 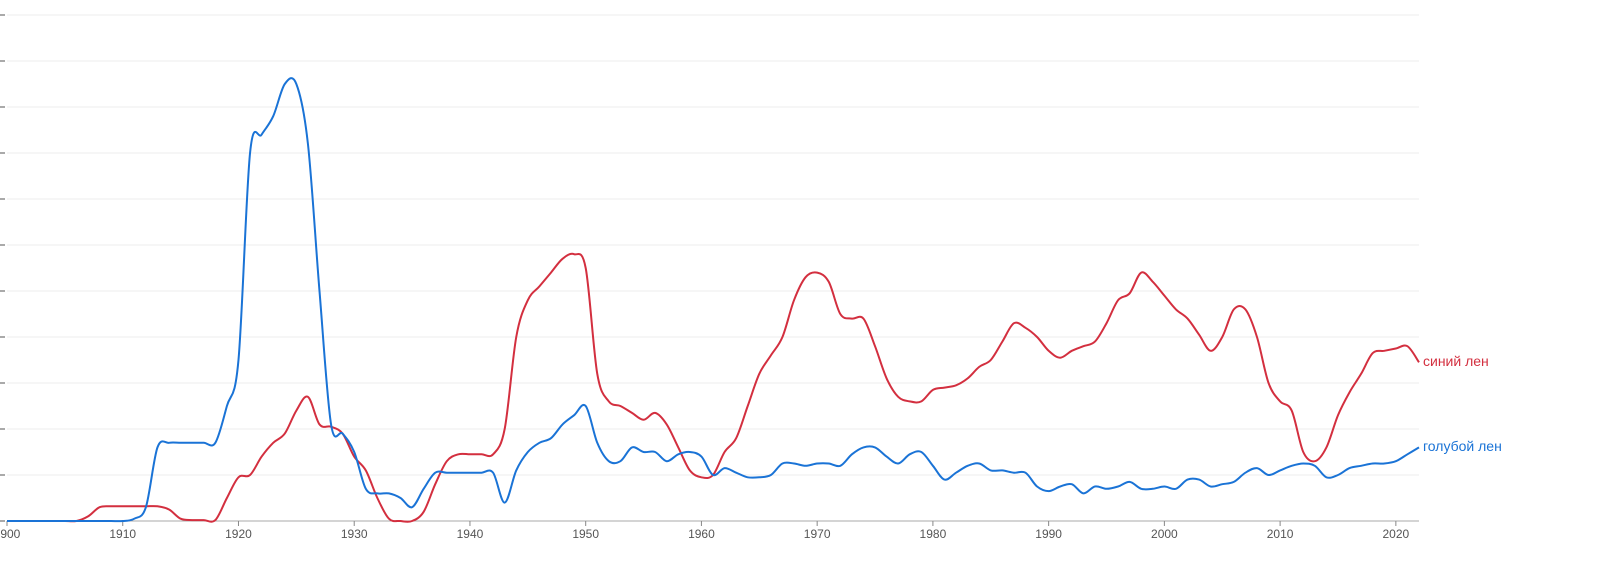 I want to click on x-tick-label: 1980, so click(x=933, y=534).